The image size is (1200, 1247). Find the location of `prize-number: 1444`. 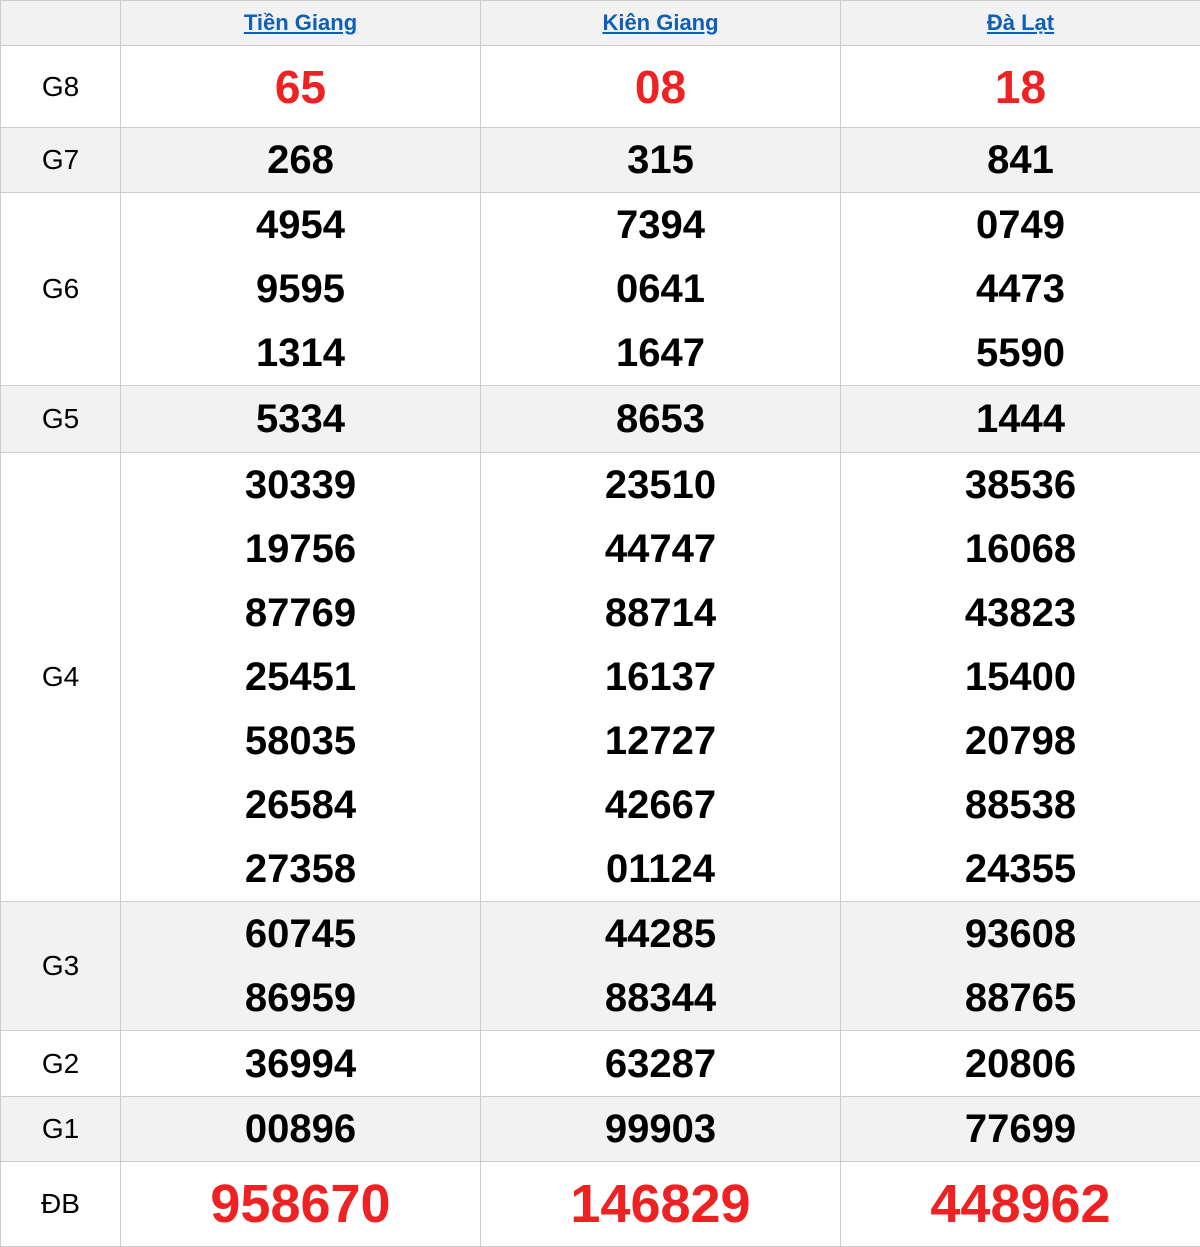

prize-number: 1444 is located at coordinates (1020, 419).